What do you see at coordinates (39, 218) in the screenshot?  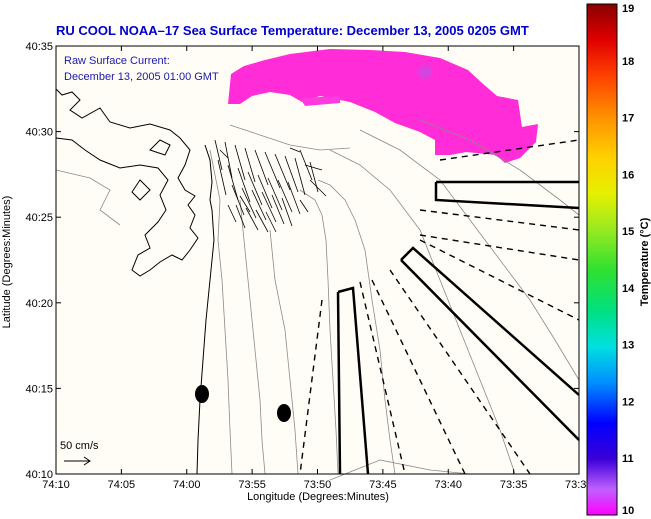 I see `y-tick-label: 40:25` at bounding box center [39, 218].